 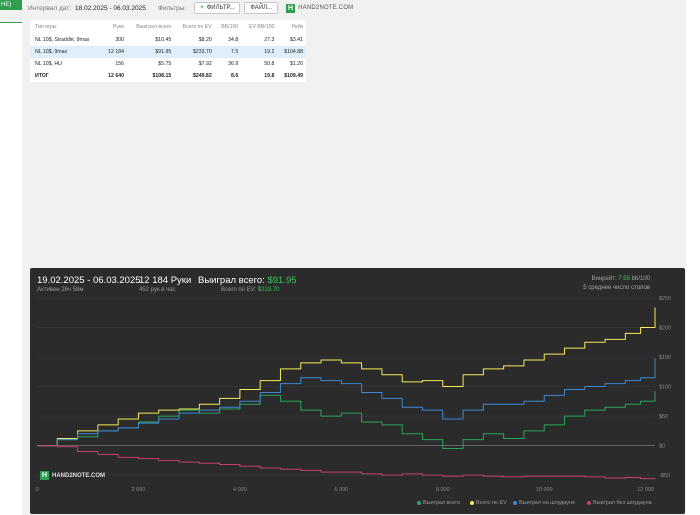 What do you see at coordinates (491, 503) in the screenshot?
I see `legend-label: Всего по EV` at bounding box center [491, 503].